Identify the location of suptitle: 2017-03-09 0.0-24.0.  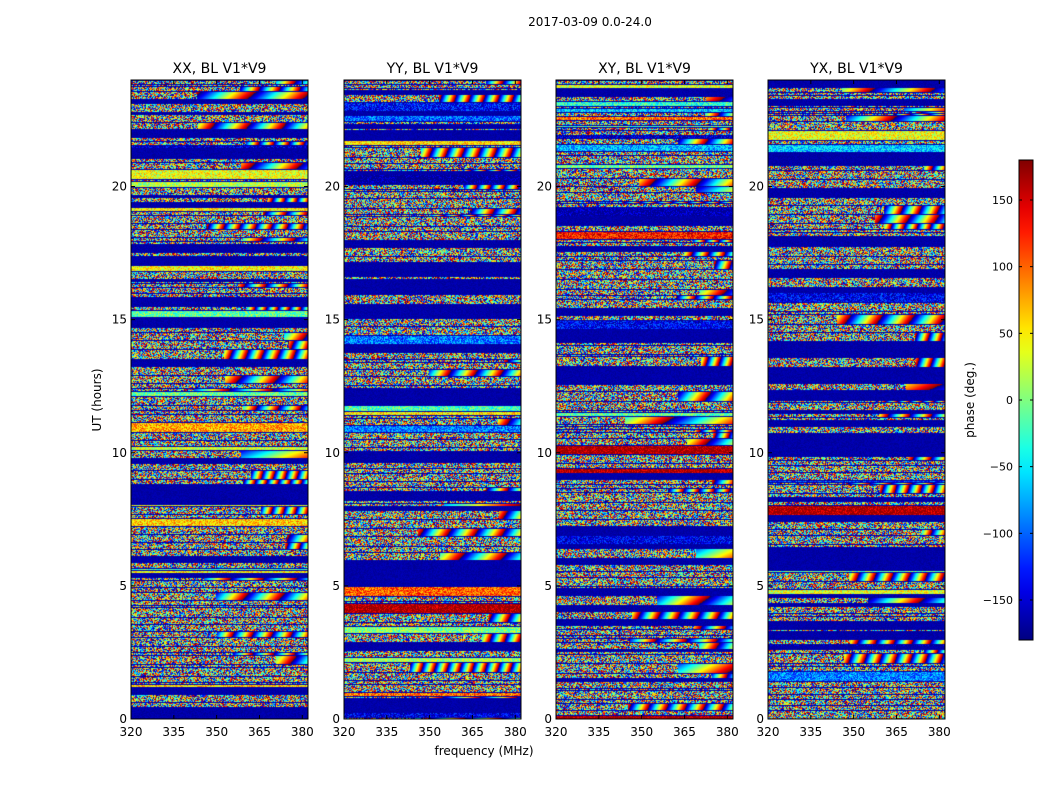
(590, 22).